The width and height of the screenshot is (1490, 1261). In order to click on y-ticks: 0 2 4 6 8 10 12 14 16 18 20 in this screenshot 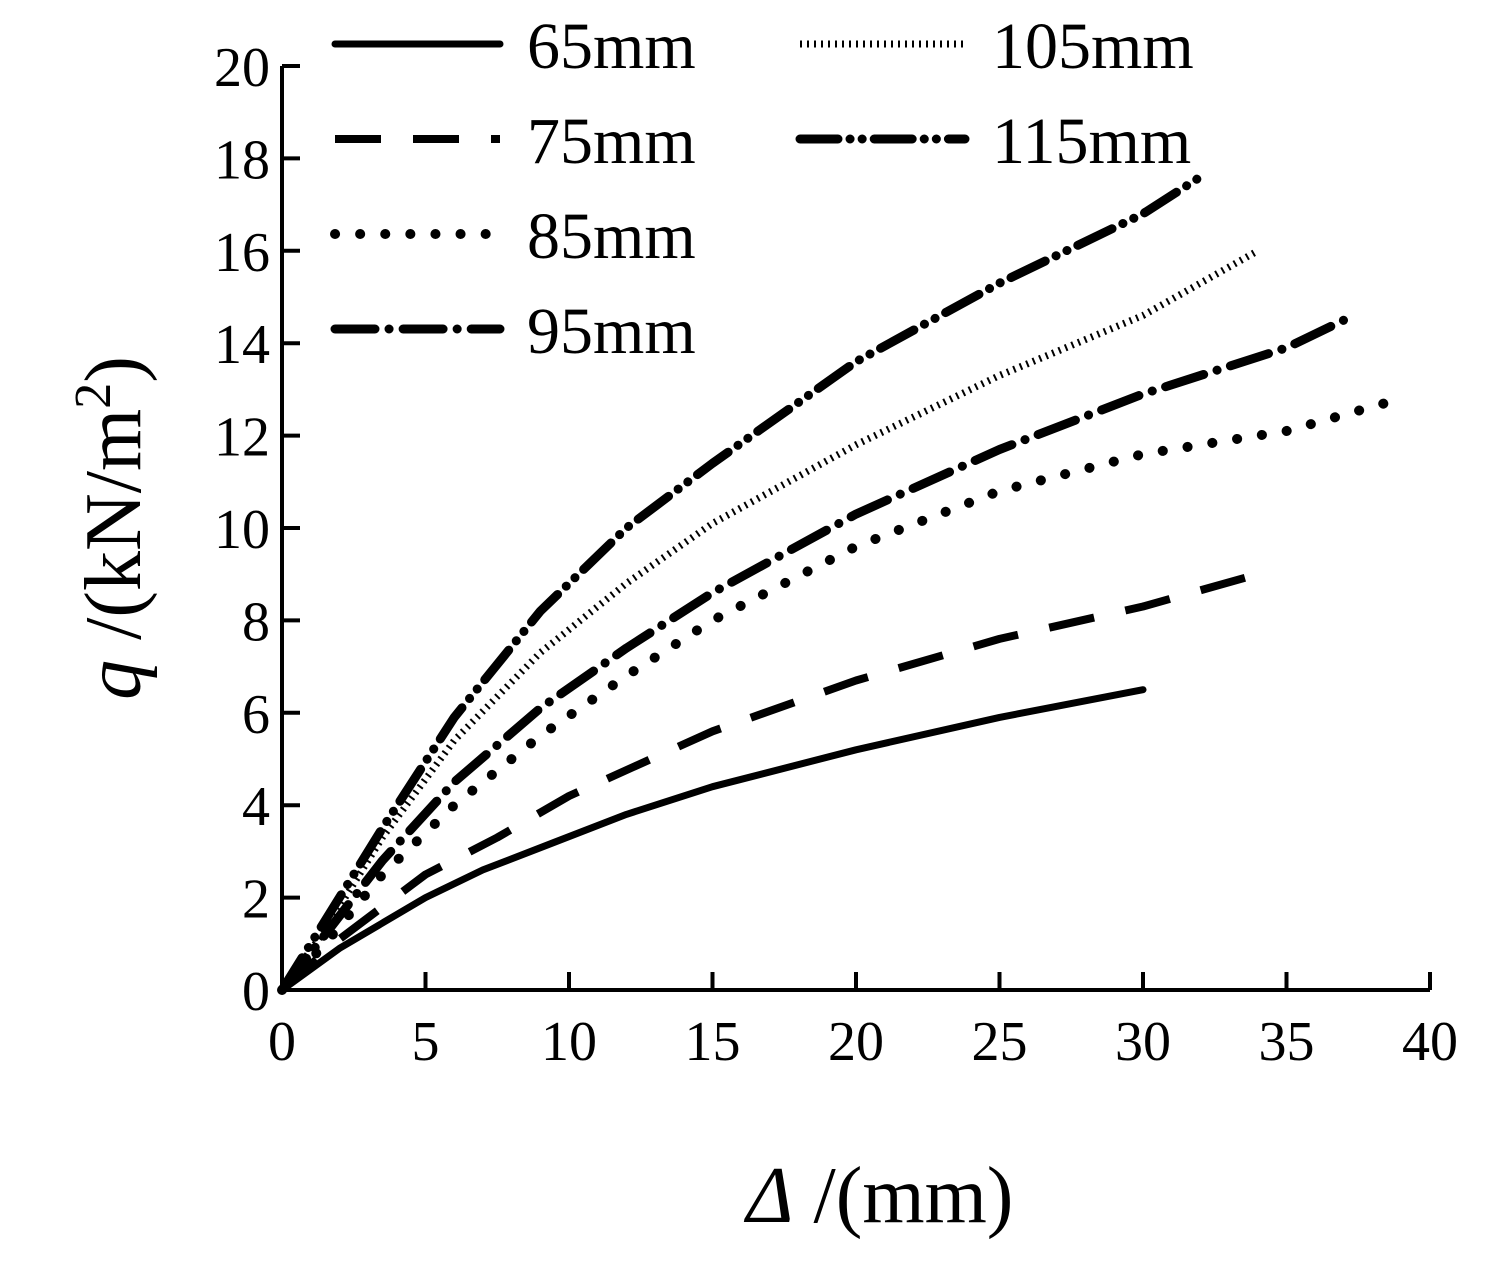, I will do `click(257, 530)`.